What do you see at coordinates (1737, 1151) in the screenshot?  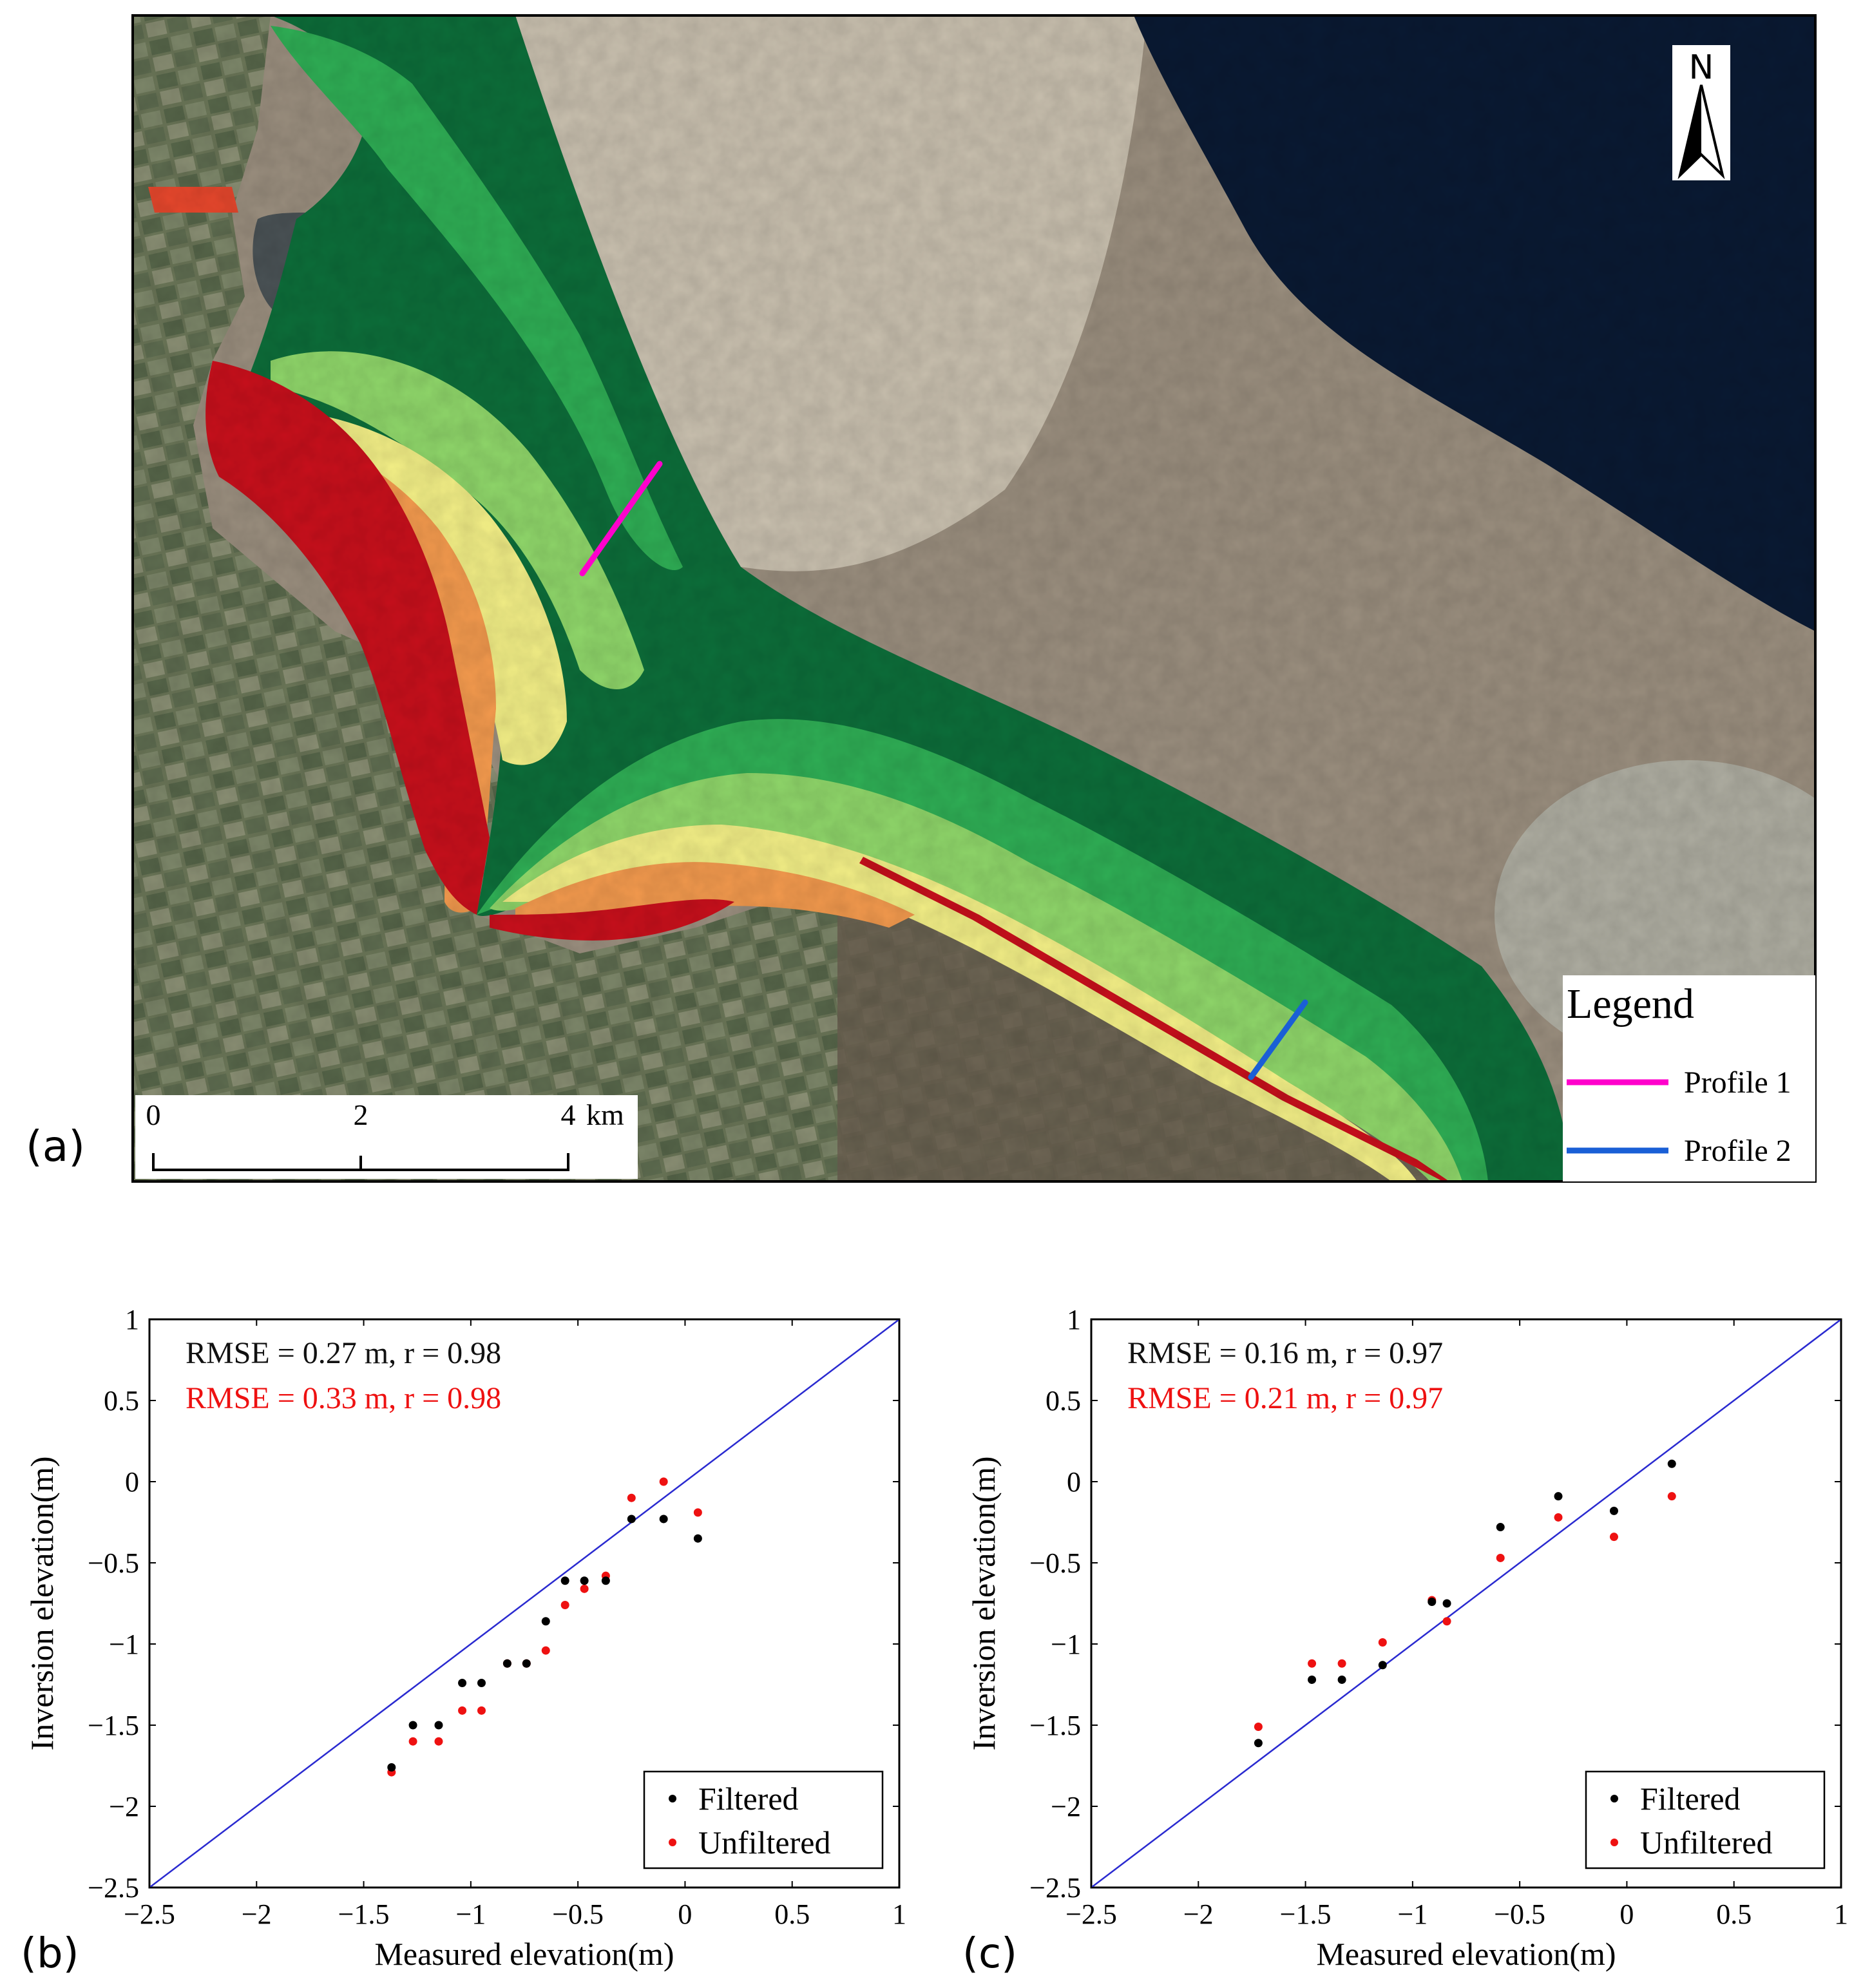 I see `legend-label-profile-2: Profile 2` at bounding box center [1737, 1151].